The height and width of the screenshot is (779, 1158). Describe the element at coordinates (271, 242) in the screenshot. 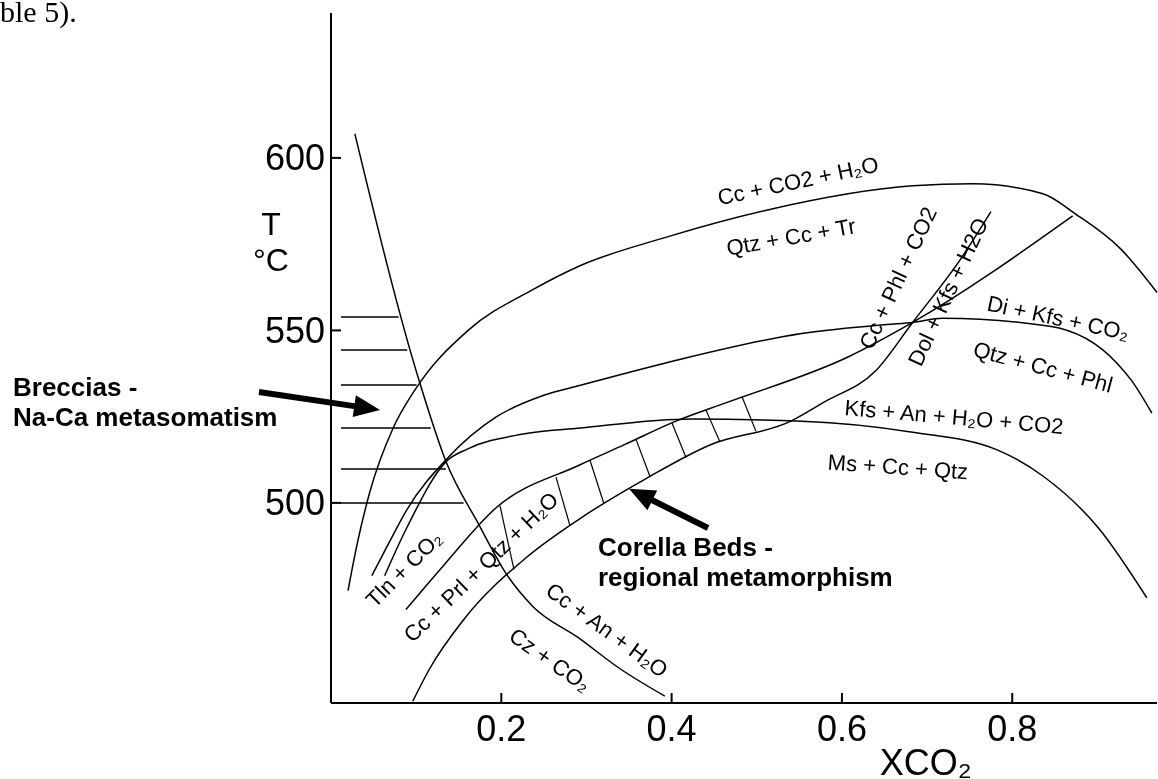

I see `y-axis-title: T °C` at that location.